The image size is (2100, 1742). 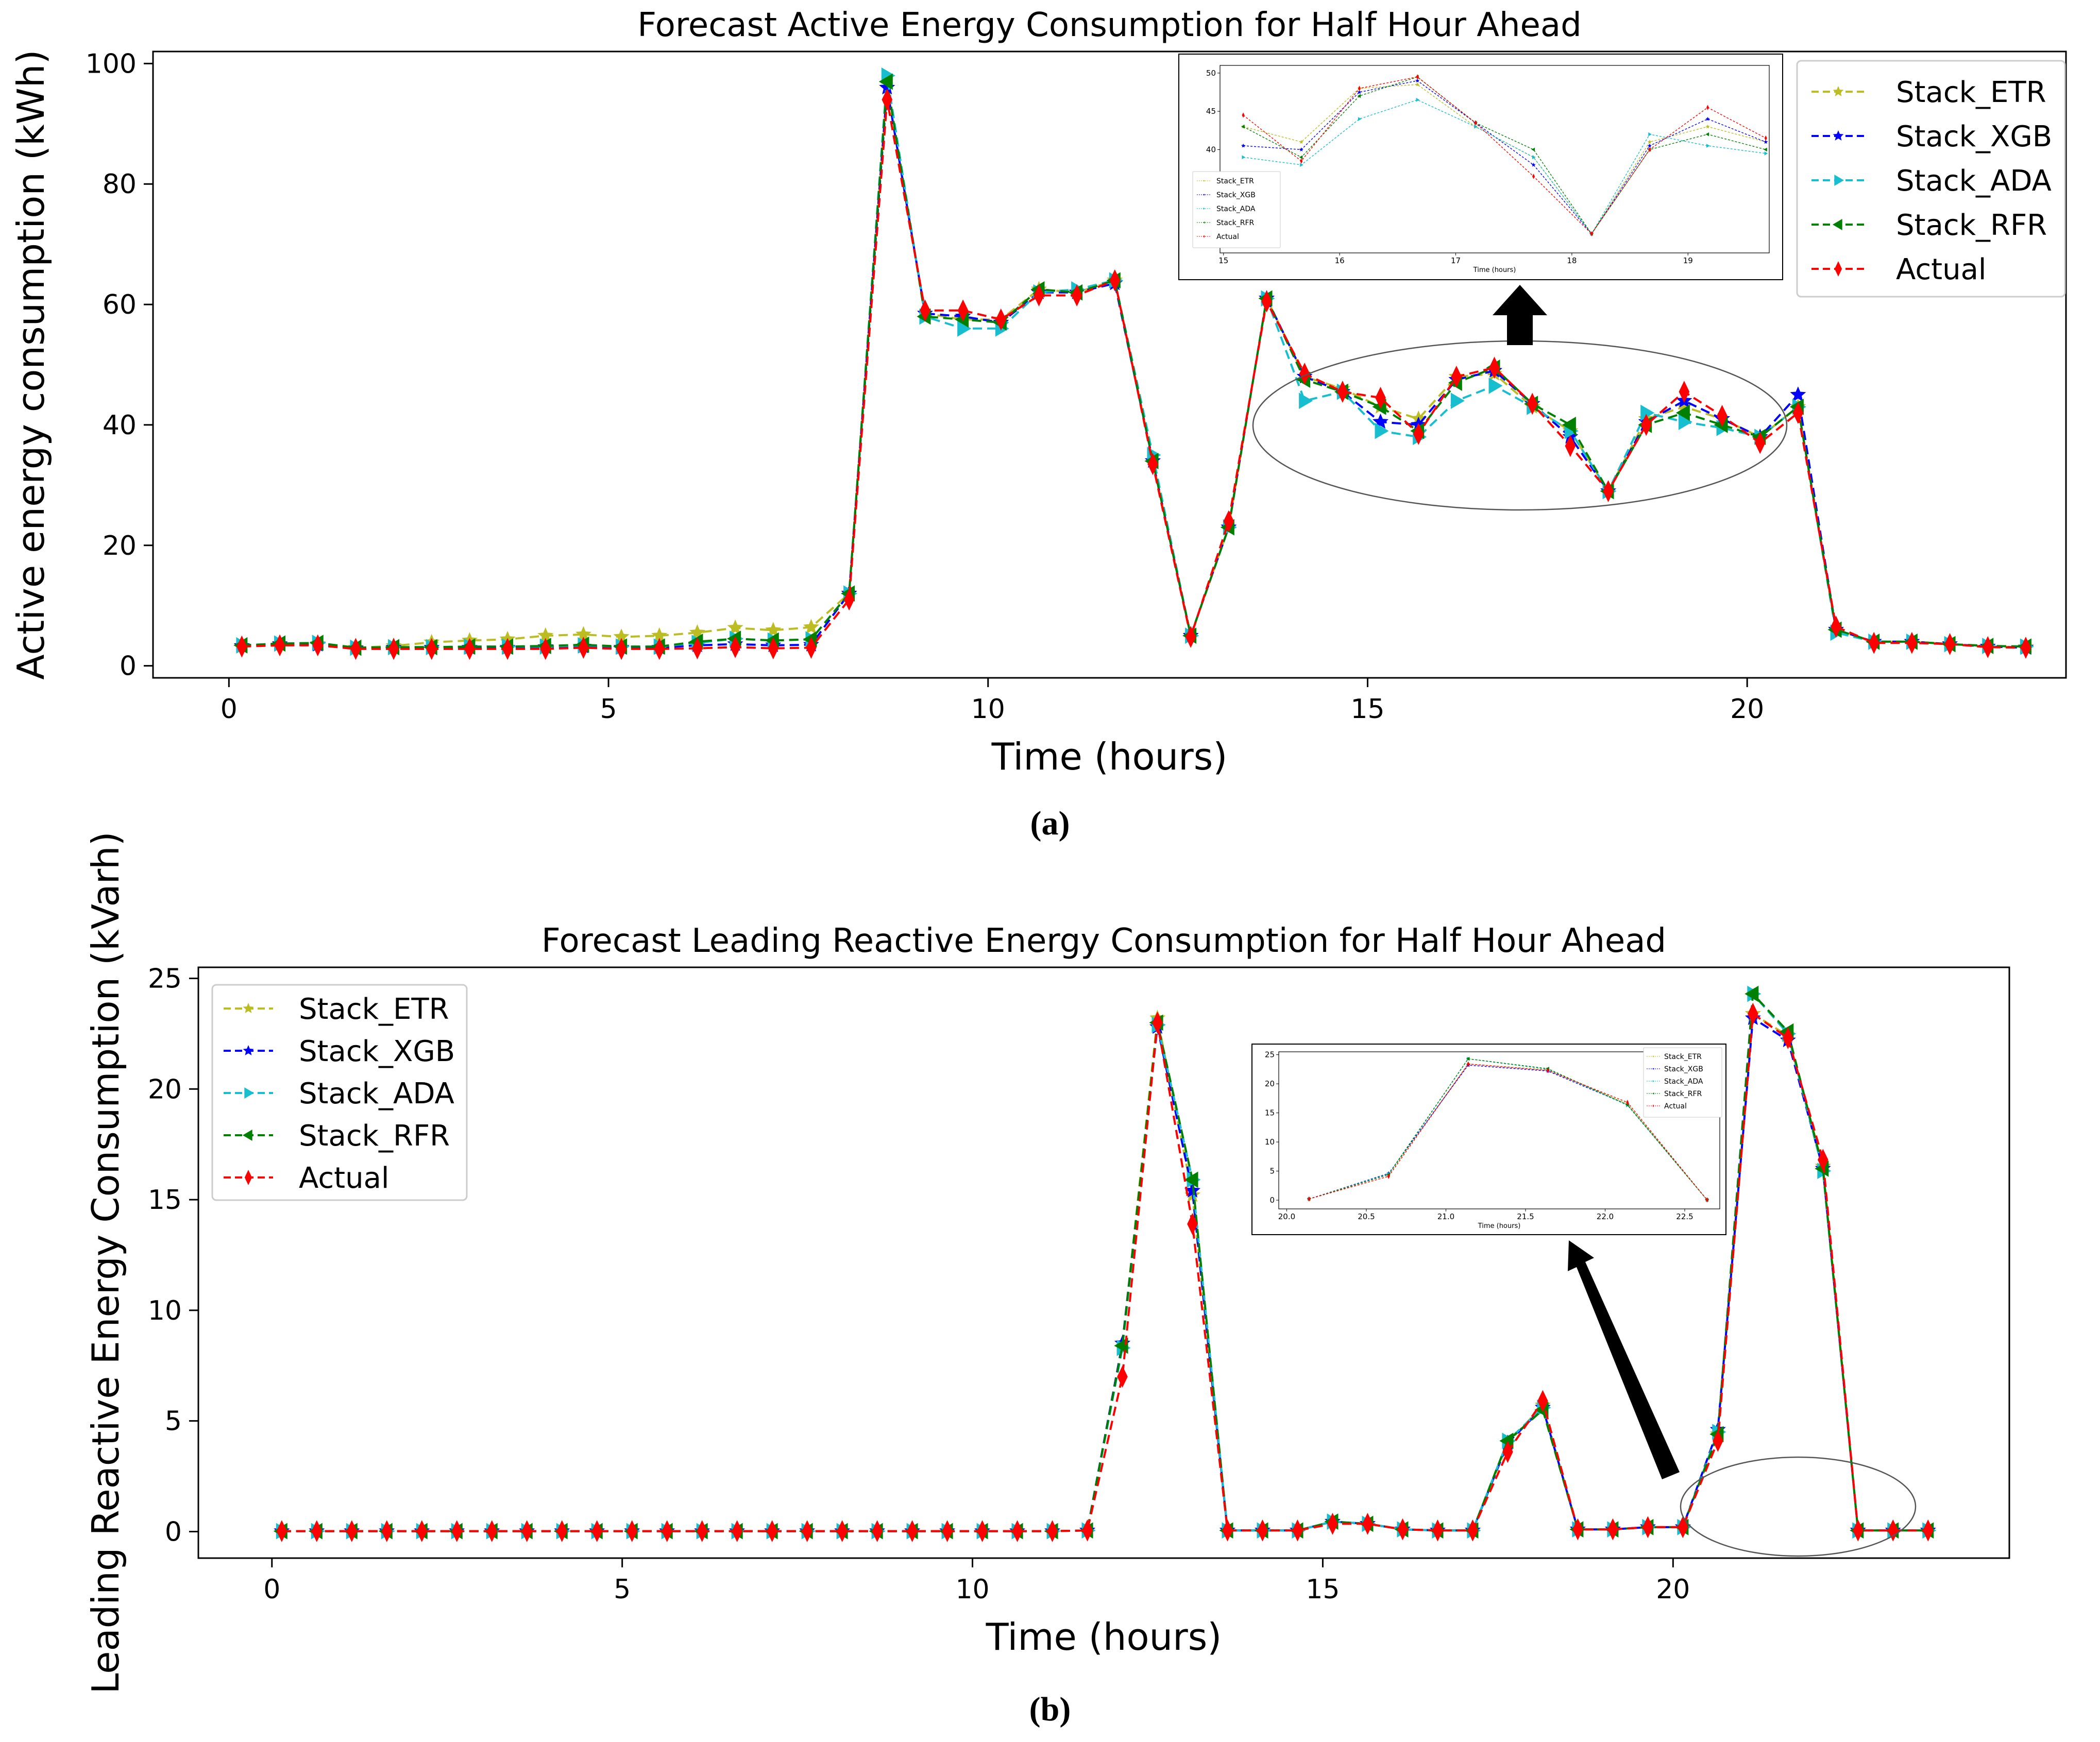 What do you see at coordinates (1104, 1637) in the screenshot?
I see `x-axis-title: Time (hours)` at bounding box center [1104, 1637].